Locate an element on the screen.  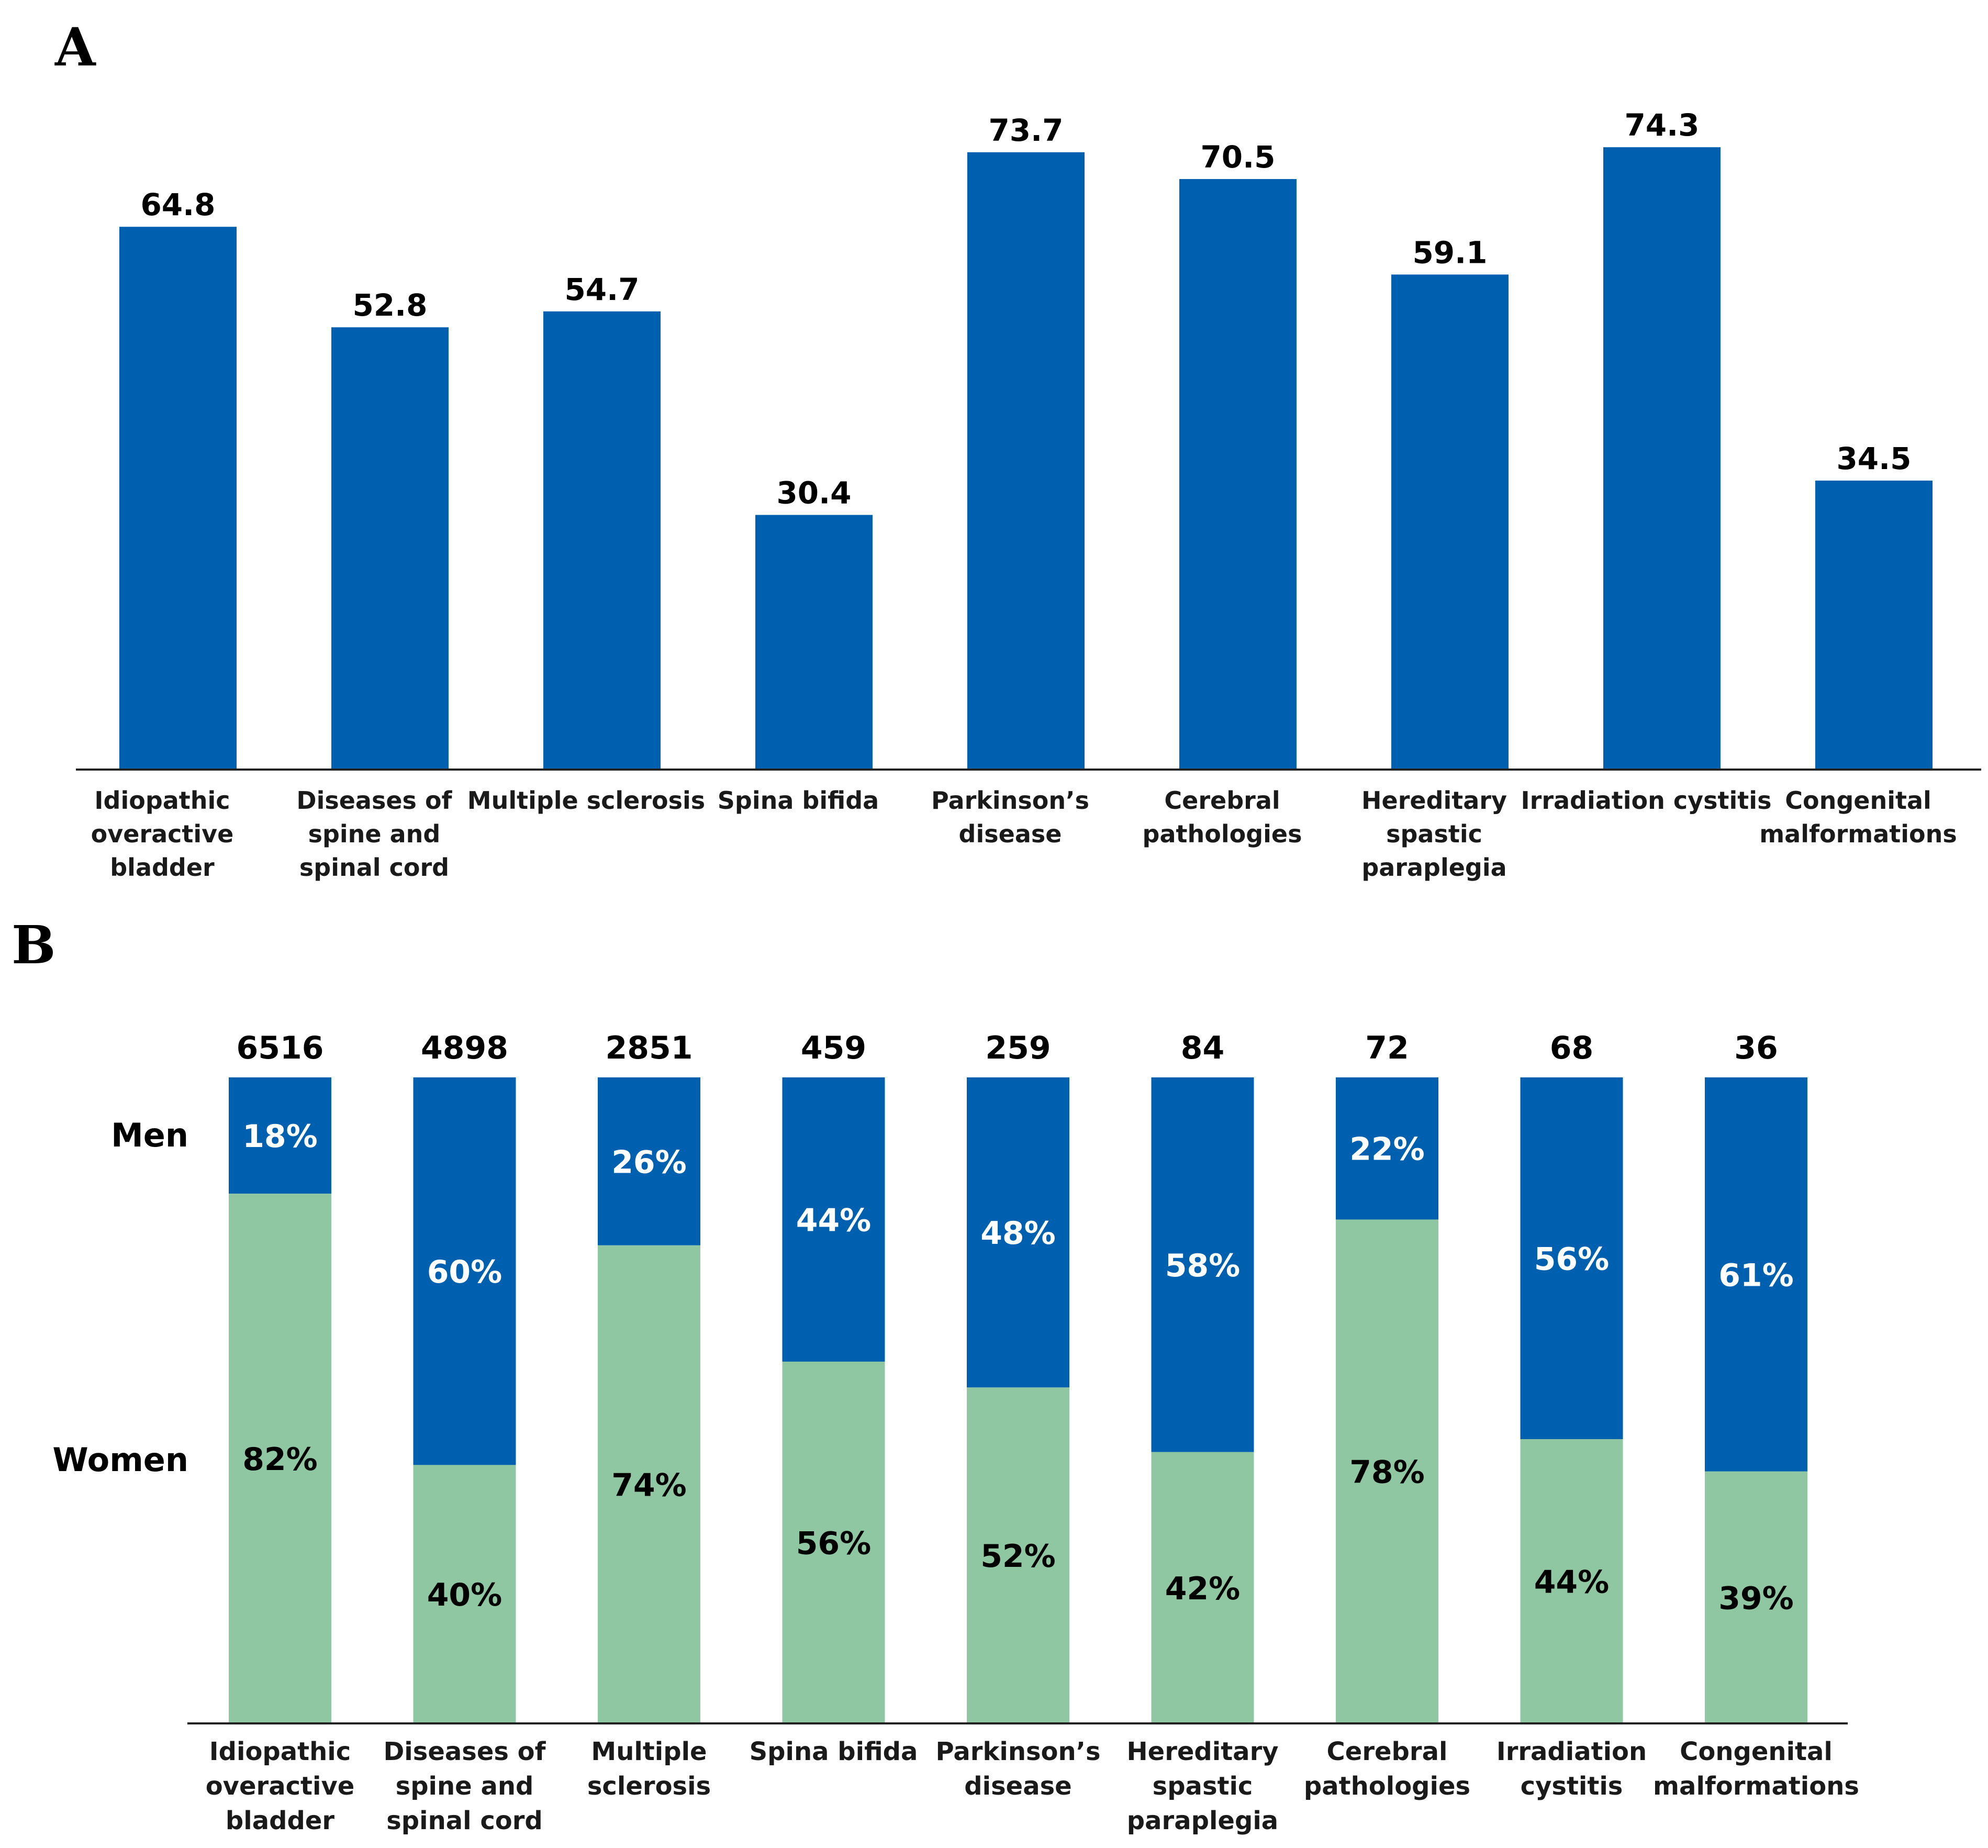
category-label: cystitis is located at coordinates (1572, 1786).